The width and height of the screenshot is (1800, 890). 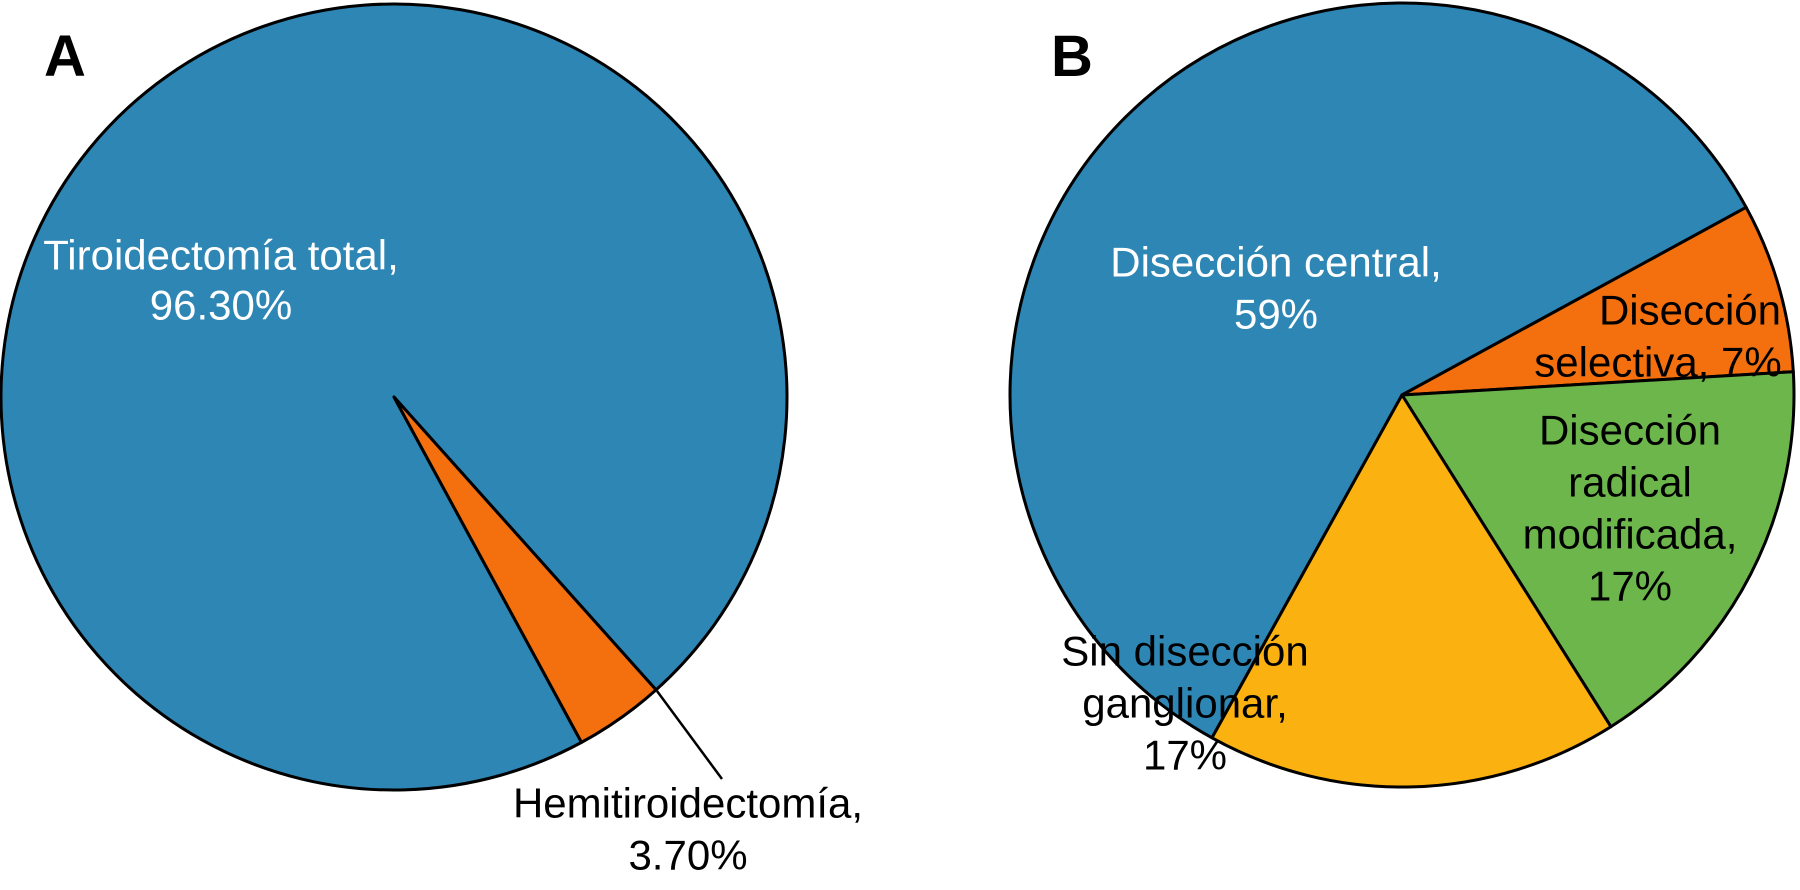 What do you see at coordinates (65, 56) in the screenshot?
I see `panel-label-a: A` at bounding box center [65, 56].